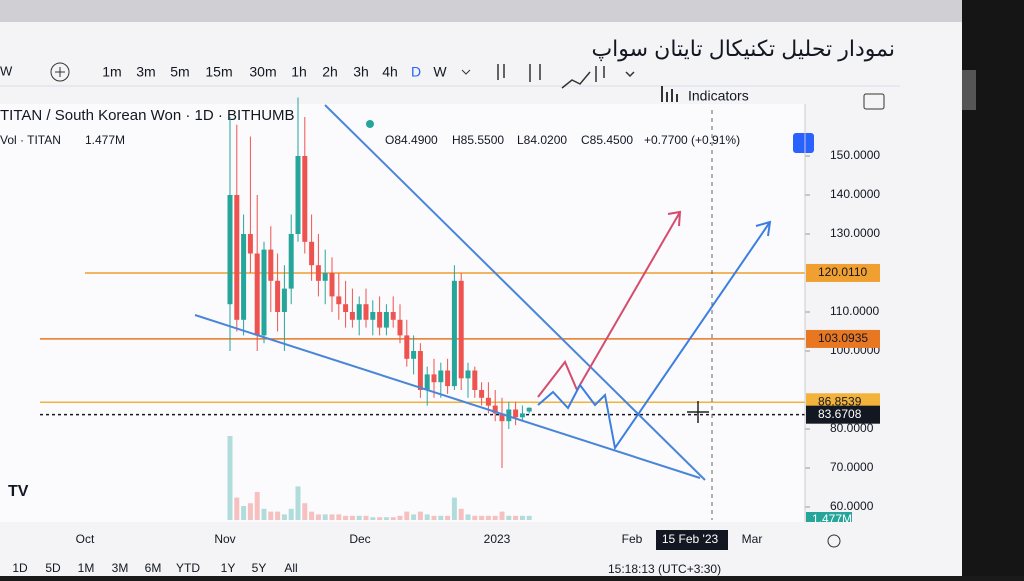 Image resolution: width=1024 pixels, height=581 pixels. I want to click on top-bar, so click(481, 11).